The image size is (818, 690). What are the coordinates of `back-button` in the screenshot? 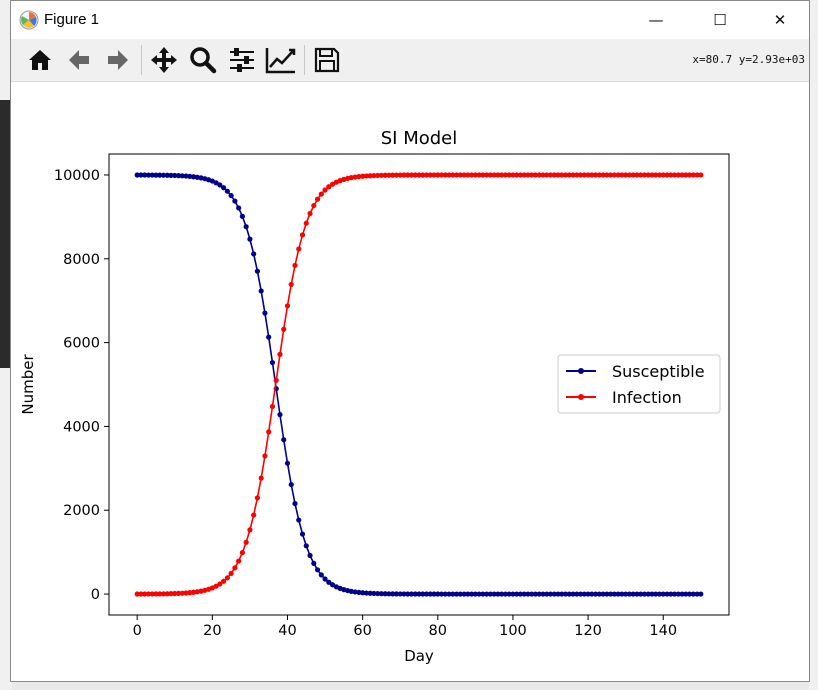 It's located at (79, 60).